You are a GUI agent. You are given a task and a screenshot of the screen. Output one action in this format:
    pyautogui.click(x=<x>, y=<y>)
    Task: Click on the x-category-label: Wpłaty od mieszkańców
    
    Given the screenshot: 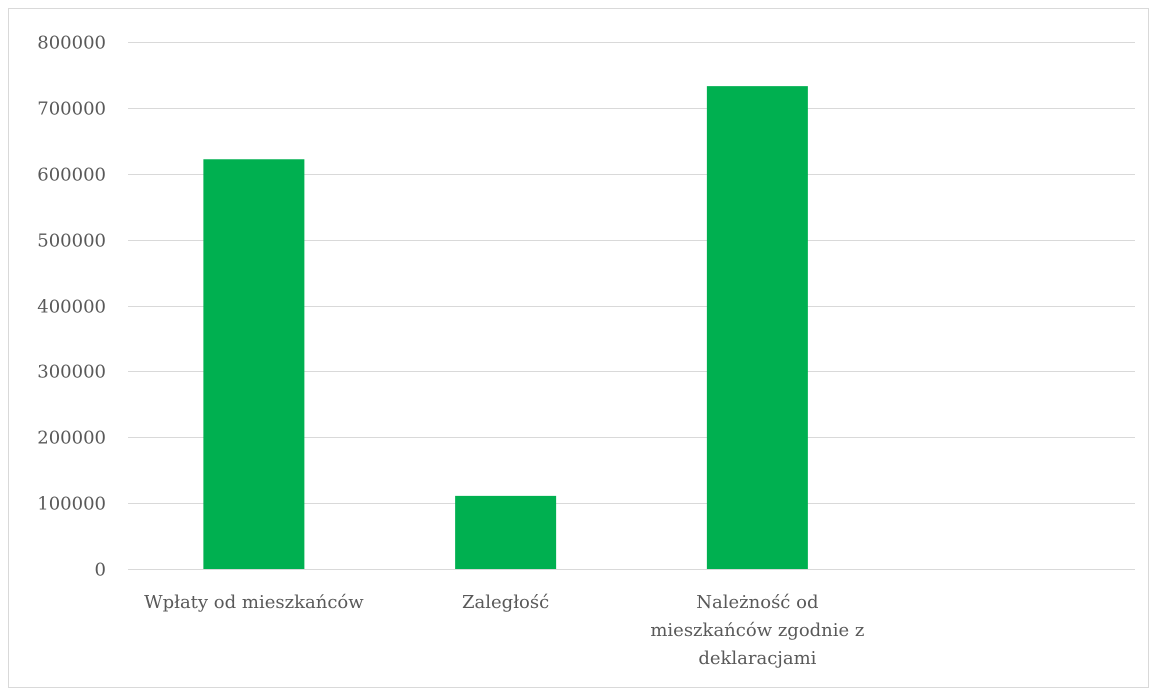 What is the action you would take?
    pyautogui.click(x=254, y=602)
    